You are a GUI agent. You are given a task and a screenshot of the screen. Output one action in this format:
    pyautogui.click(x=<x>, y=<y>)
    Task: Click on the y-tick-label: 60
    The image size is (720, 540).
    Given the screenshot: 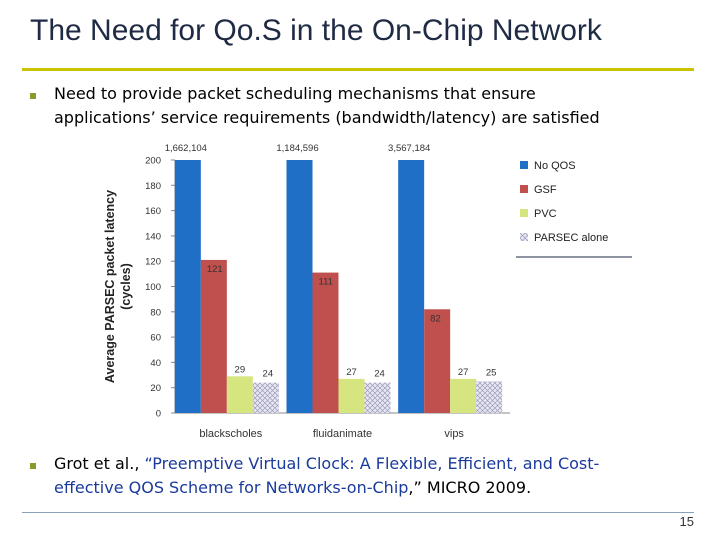 What is the action you would take?
    pyautogui.click(x=155, y=338)
    